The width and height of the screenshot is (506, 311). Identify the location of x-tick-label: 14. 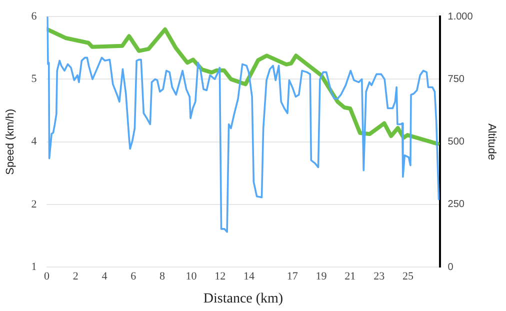
(250, 276).